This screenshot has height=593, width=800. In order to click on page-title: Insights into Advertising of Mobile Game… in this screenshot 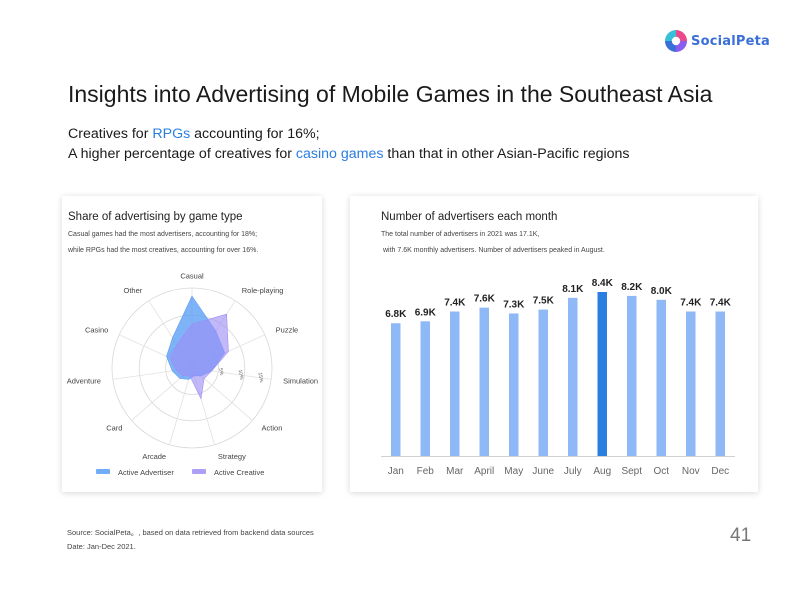, I will do `click(390, 94)`.